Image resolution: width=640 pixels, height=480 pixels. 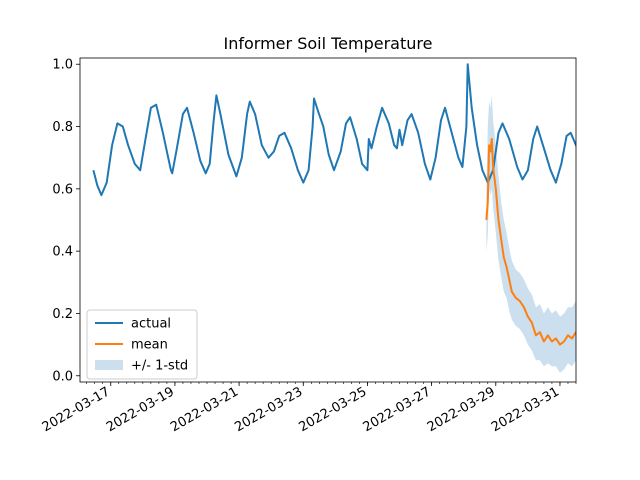 What do you see at coordinates (62, 314) in the screenshot?
I see `y-tick-label: 0.2` at bounding box center [62, 314].